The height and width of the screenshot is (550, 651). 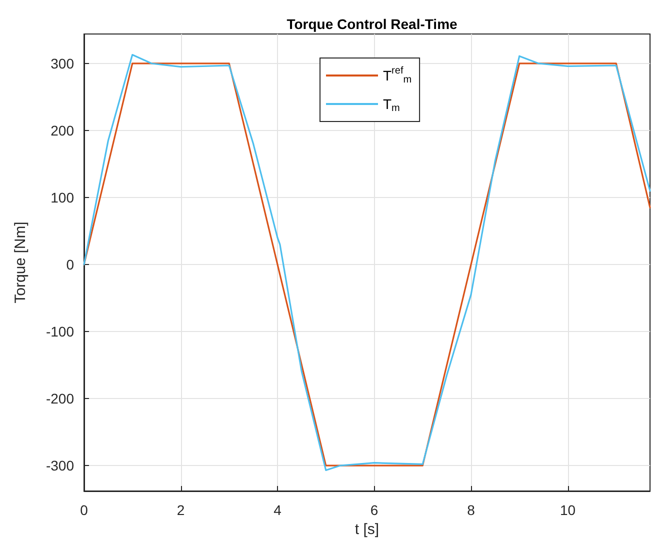 What do you see at coordinates (374, 510) in the screenshot?
I see `x-tick-label: 6` at bounding box center [374, 510].